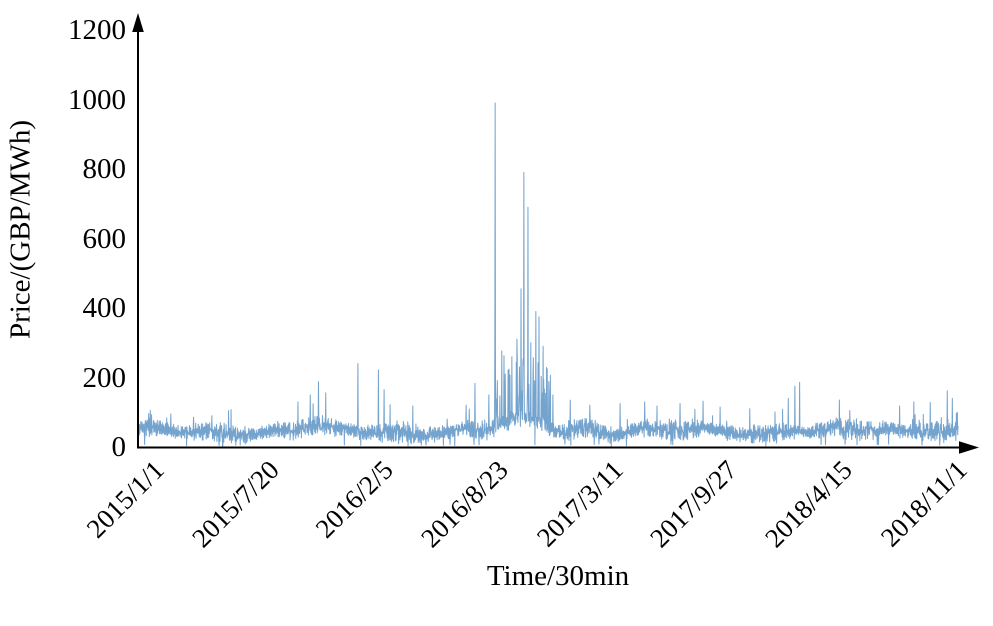  Describe the element at coordinates (97, 99) in the screenshot. I see `y-tick-label: 1000` at that location.